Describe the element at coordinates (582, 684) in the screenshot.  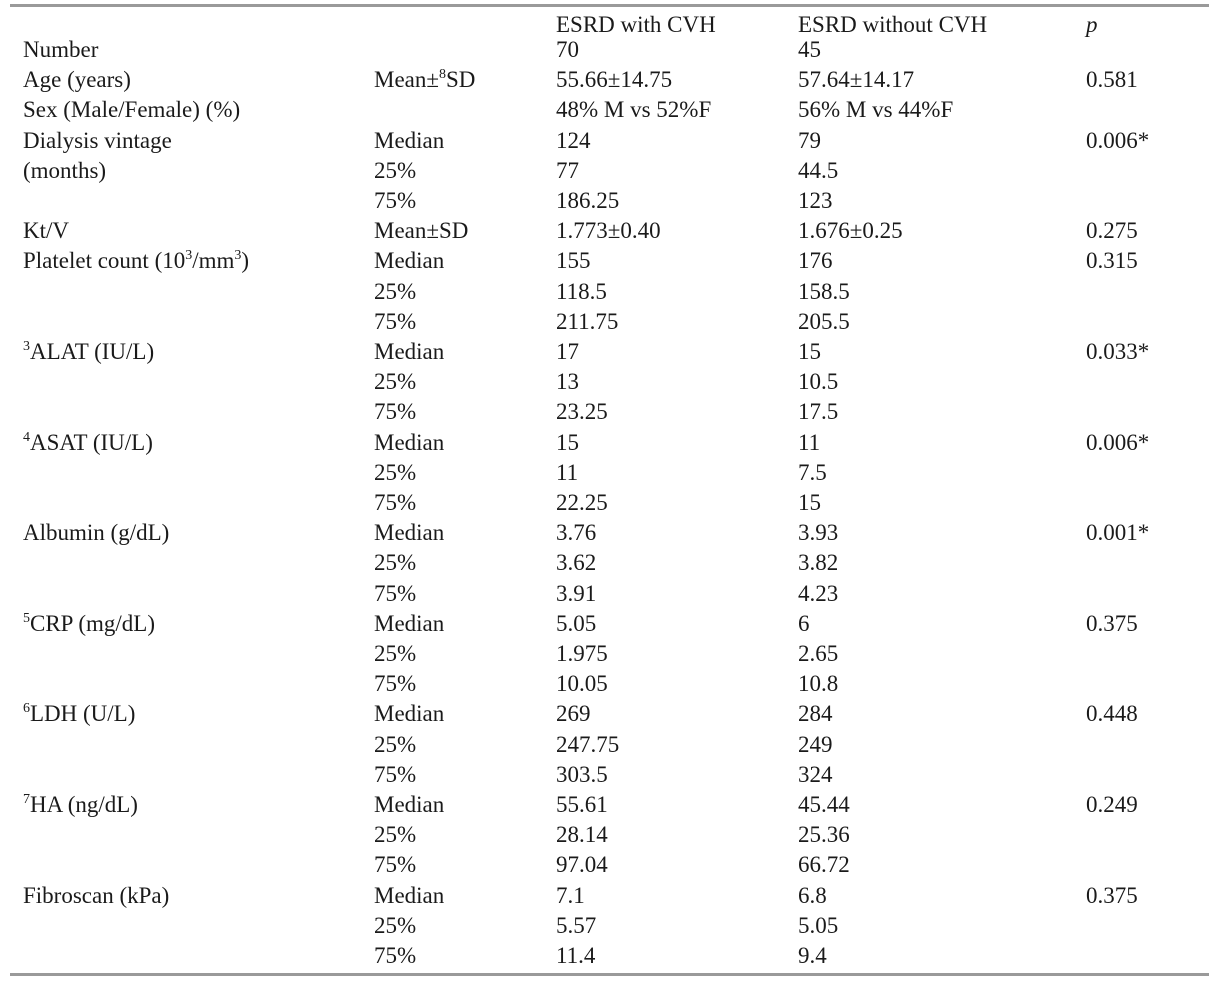
I see `value-with-cvh: 10.05` at that location.